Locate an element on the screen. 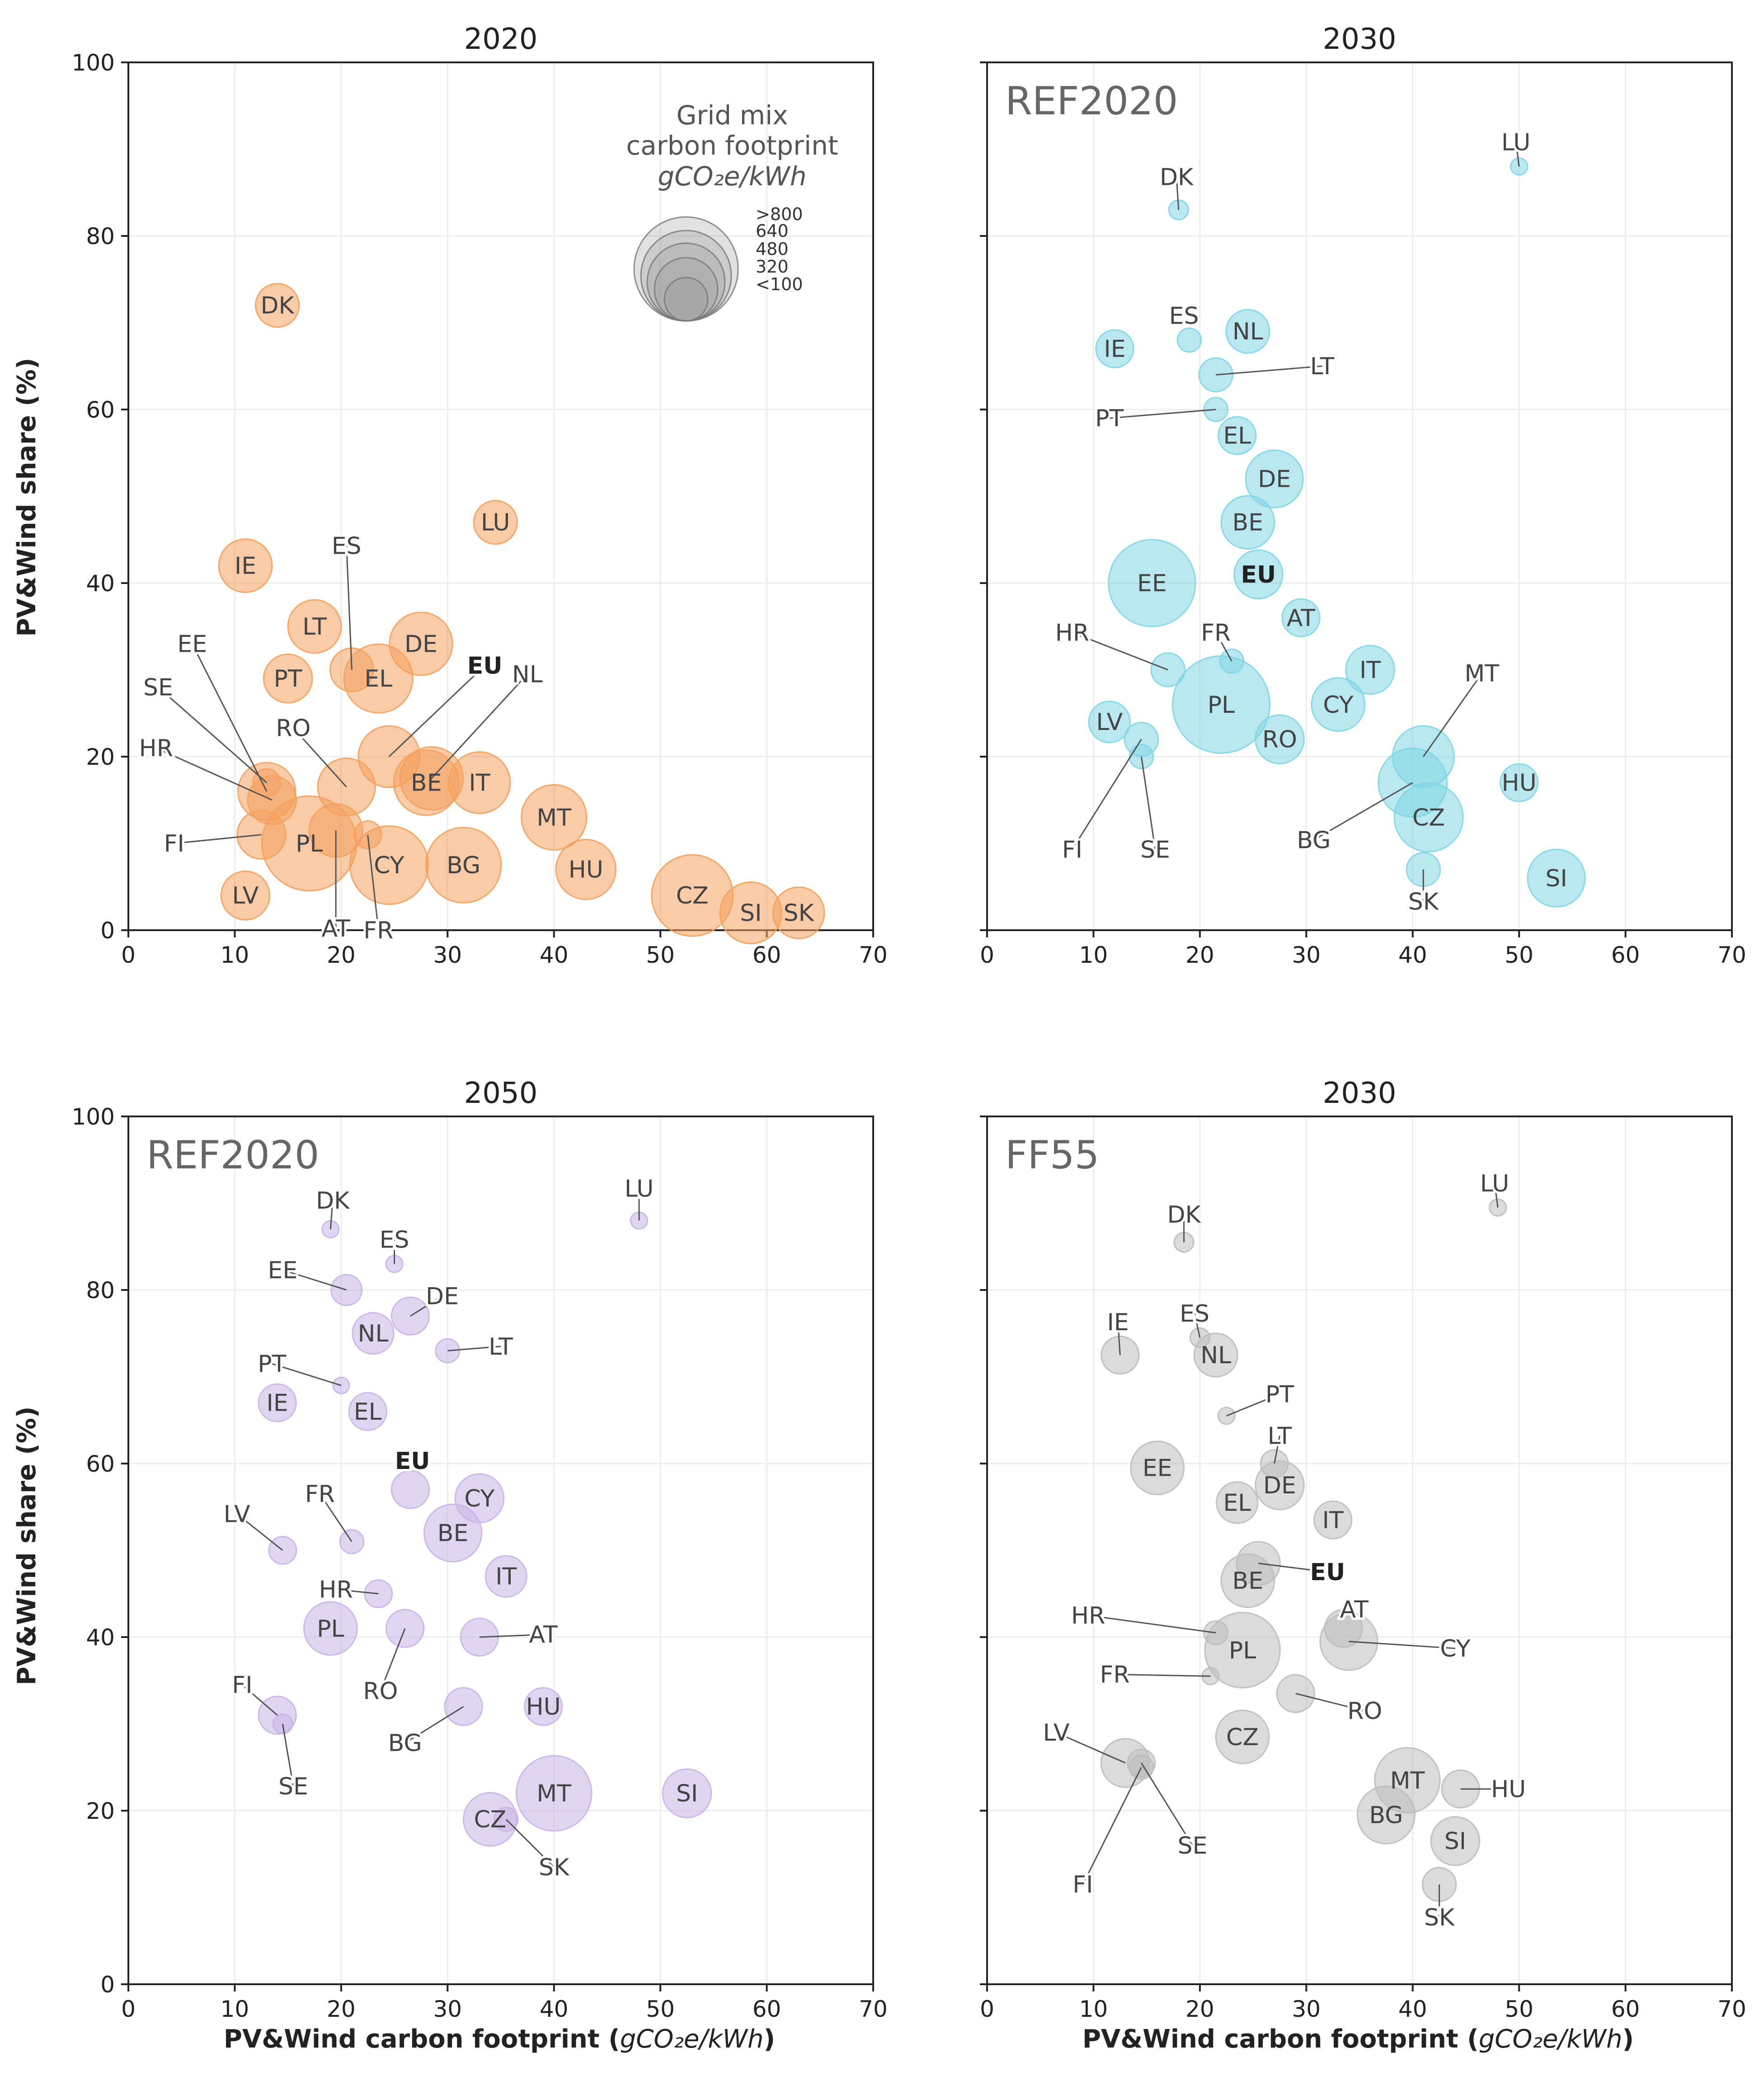 This screenshot has width=1764, height=2076. x-tick-label: 30 is located at coordinates (1306, 2009).